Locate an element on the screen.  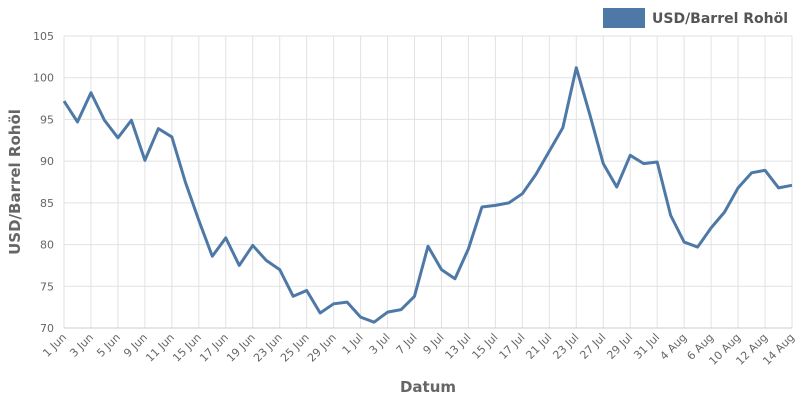
x-tick-label: 11 Jun is located at coordinates (160, 348).